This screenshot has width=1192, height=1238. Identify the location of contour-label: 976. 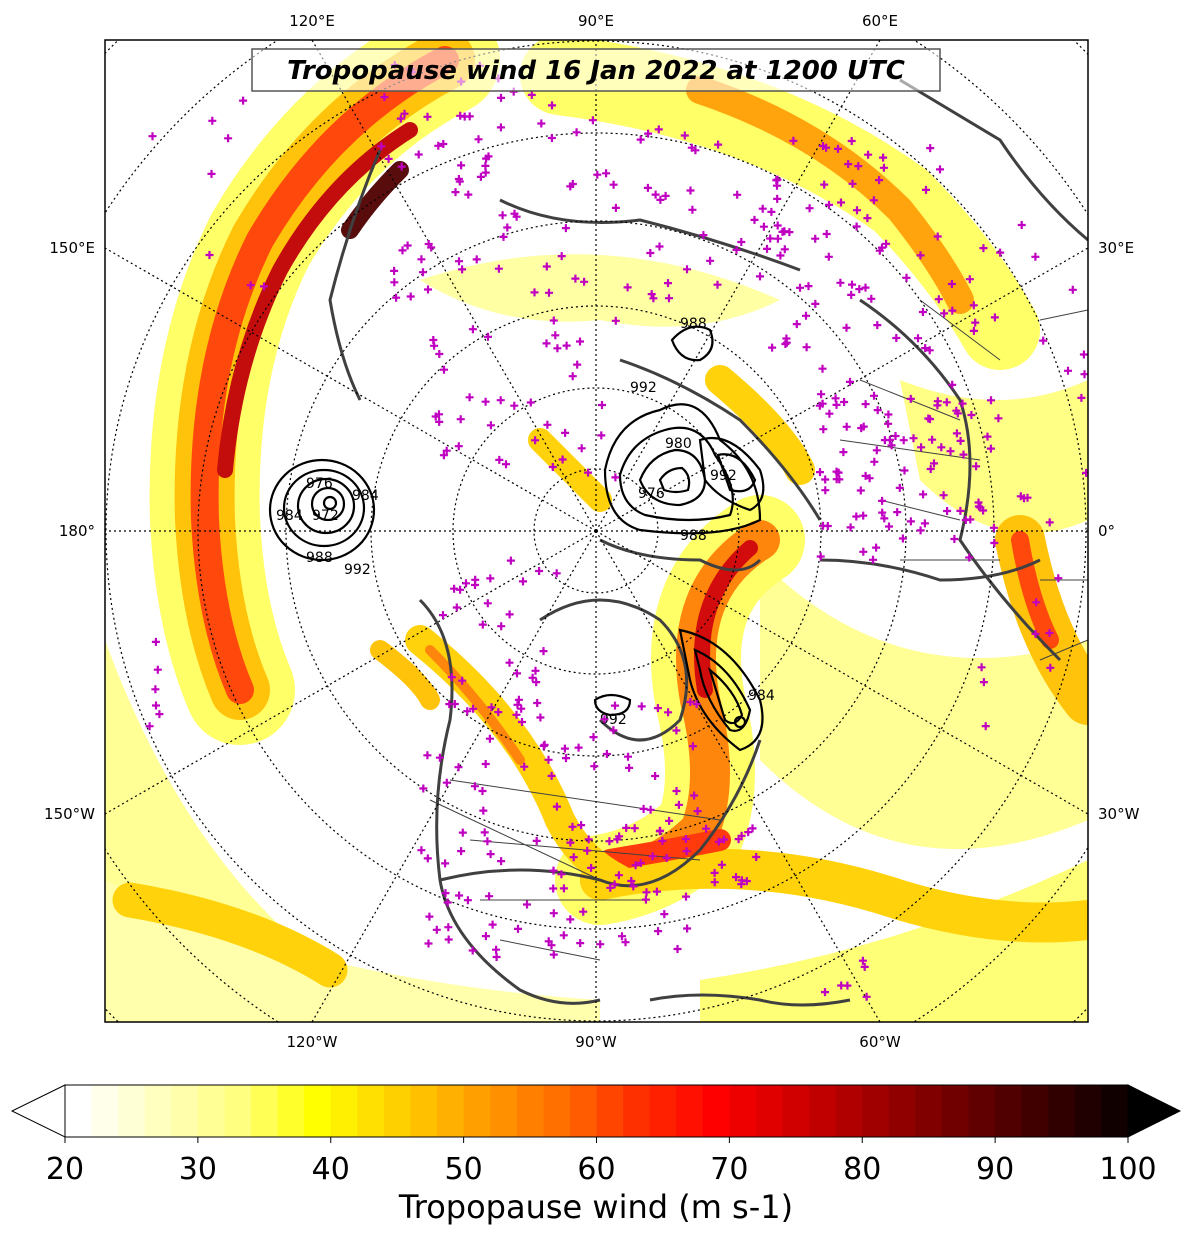
(319, 484).